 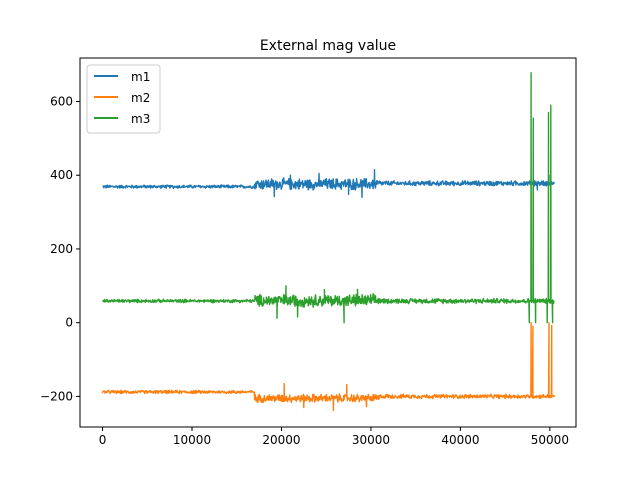 What do you see at coordinates (192, 440) in the screenshot?
I see `x-tick-label: 10000` at bounding box center [192, 440].